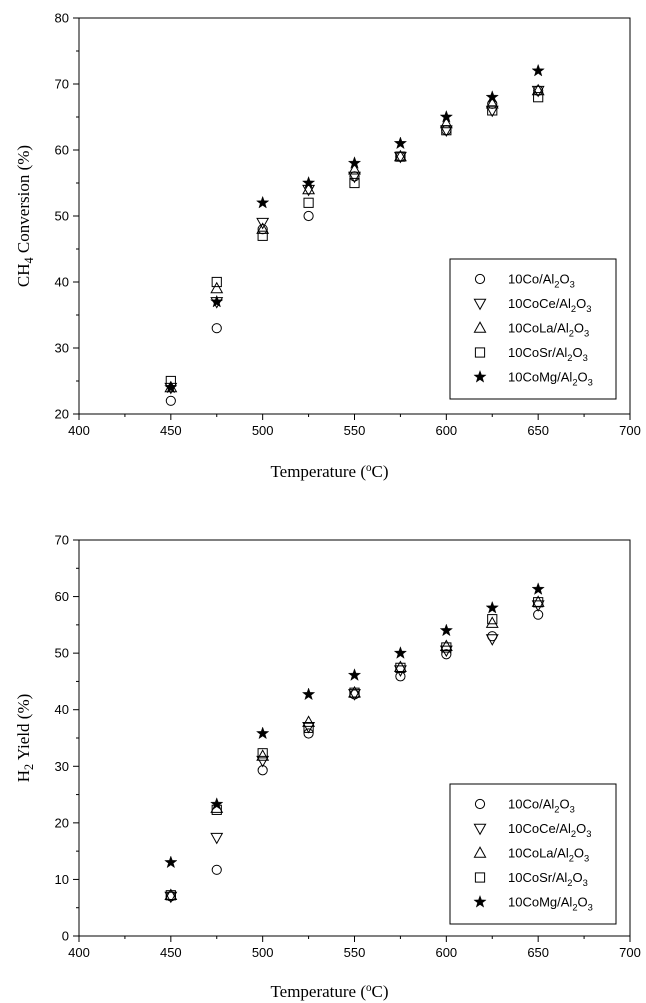  I want to click on y-tick-label: 50, so click(62, 653).